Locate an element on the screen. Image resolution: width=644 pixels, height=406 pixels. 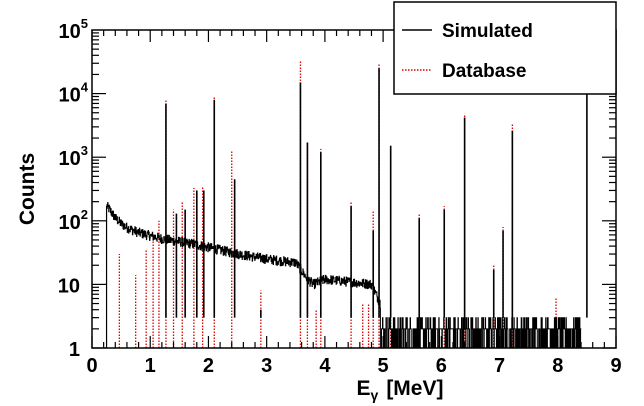
legend: Simulated Database is located at coordinates (505, 48).